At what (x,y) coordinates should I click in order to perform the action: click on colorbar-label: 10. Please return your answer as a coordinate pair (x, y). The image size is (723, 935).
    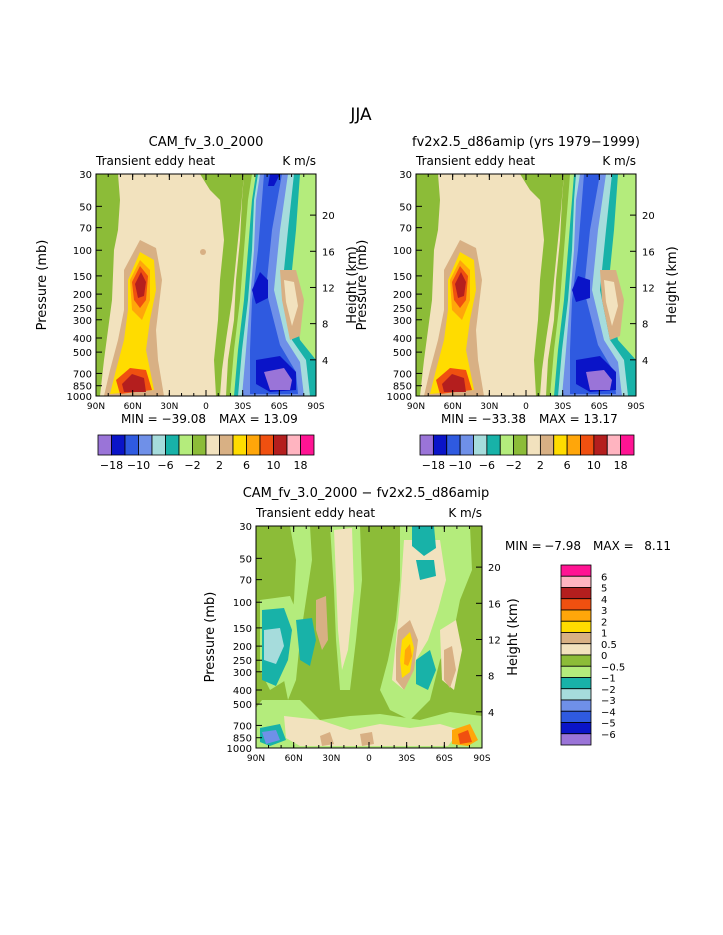
    Looking at the image, I should click on (594, 465).